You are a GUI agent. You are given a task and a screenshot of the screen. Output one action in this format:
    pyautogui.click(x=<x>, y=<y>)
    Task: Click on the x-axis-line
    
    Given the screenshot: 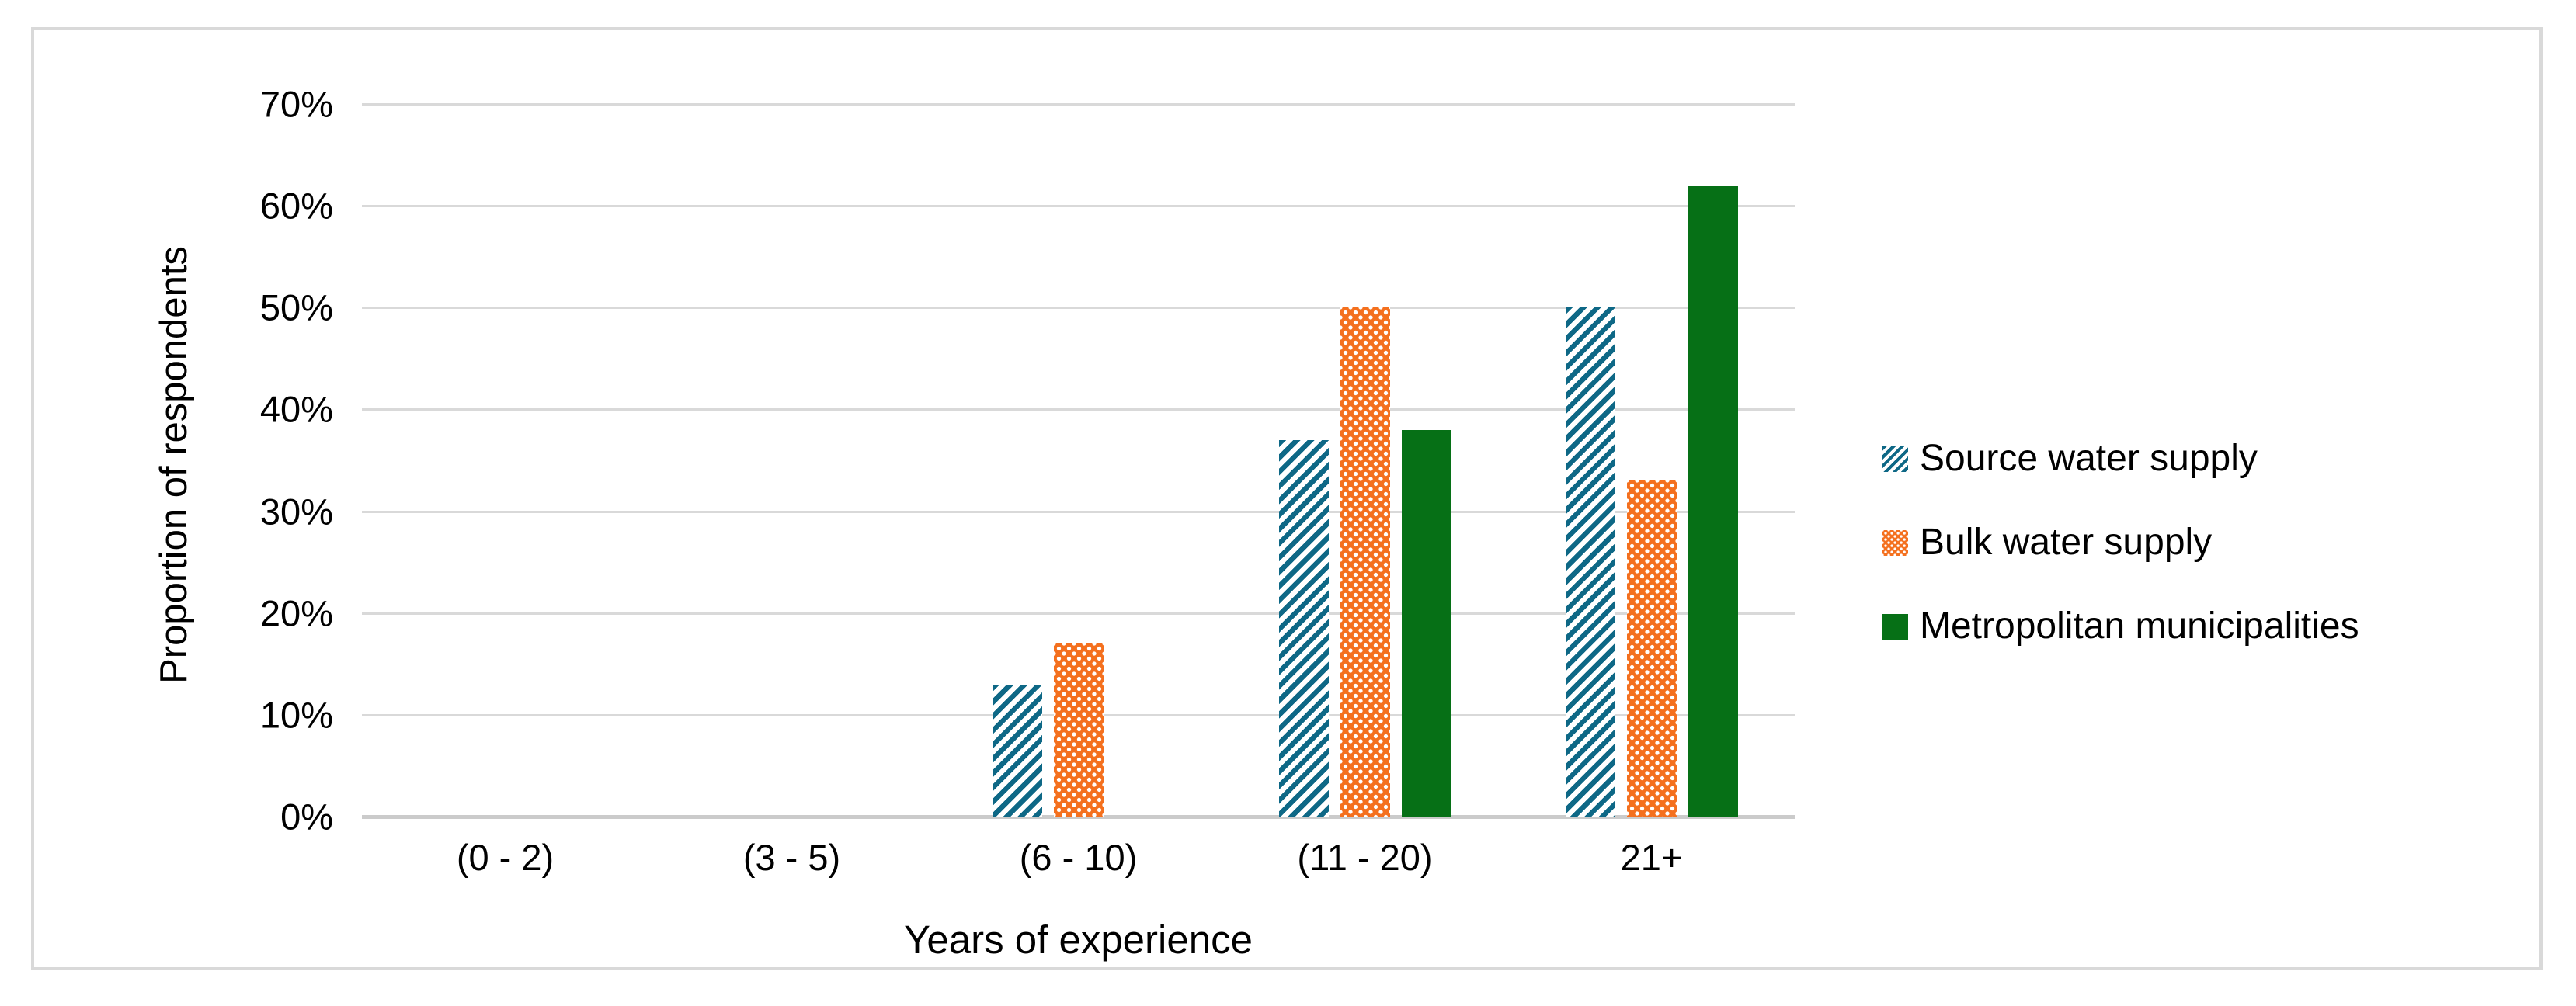 What is the action you would take?
    pyautogui.click(x=1078, y=817)
    